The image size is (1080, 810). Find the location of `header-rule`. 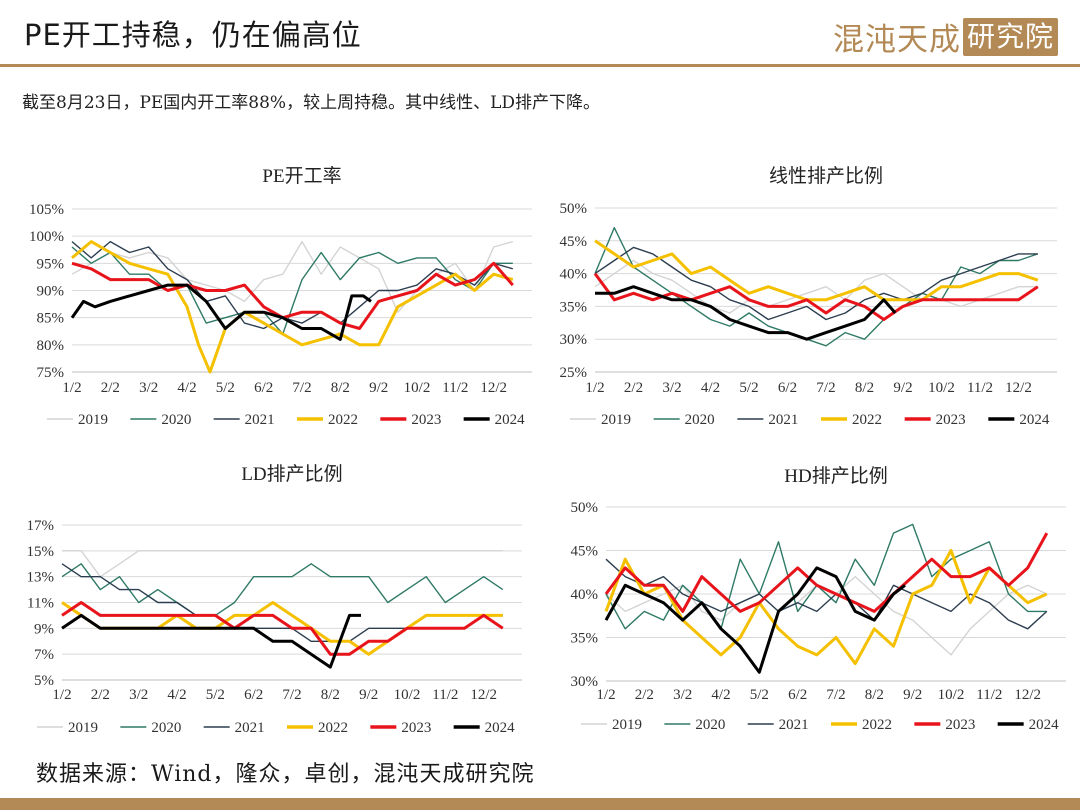

header-rule is located at coordinates (540, 65).